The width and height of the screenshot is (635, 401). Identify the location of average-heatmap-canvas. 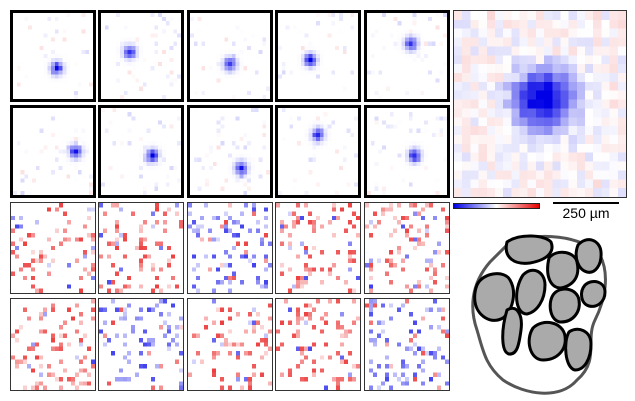
(540, 104).